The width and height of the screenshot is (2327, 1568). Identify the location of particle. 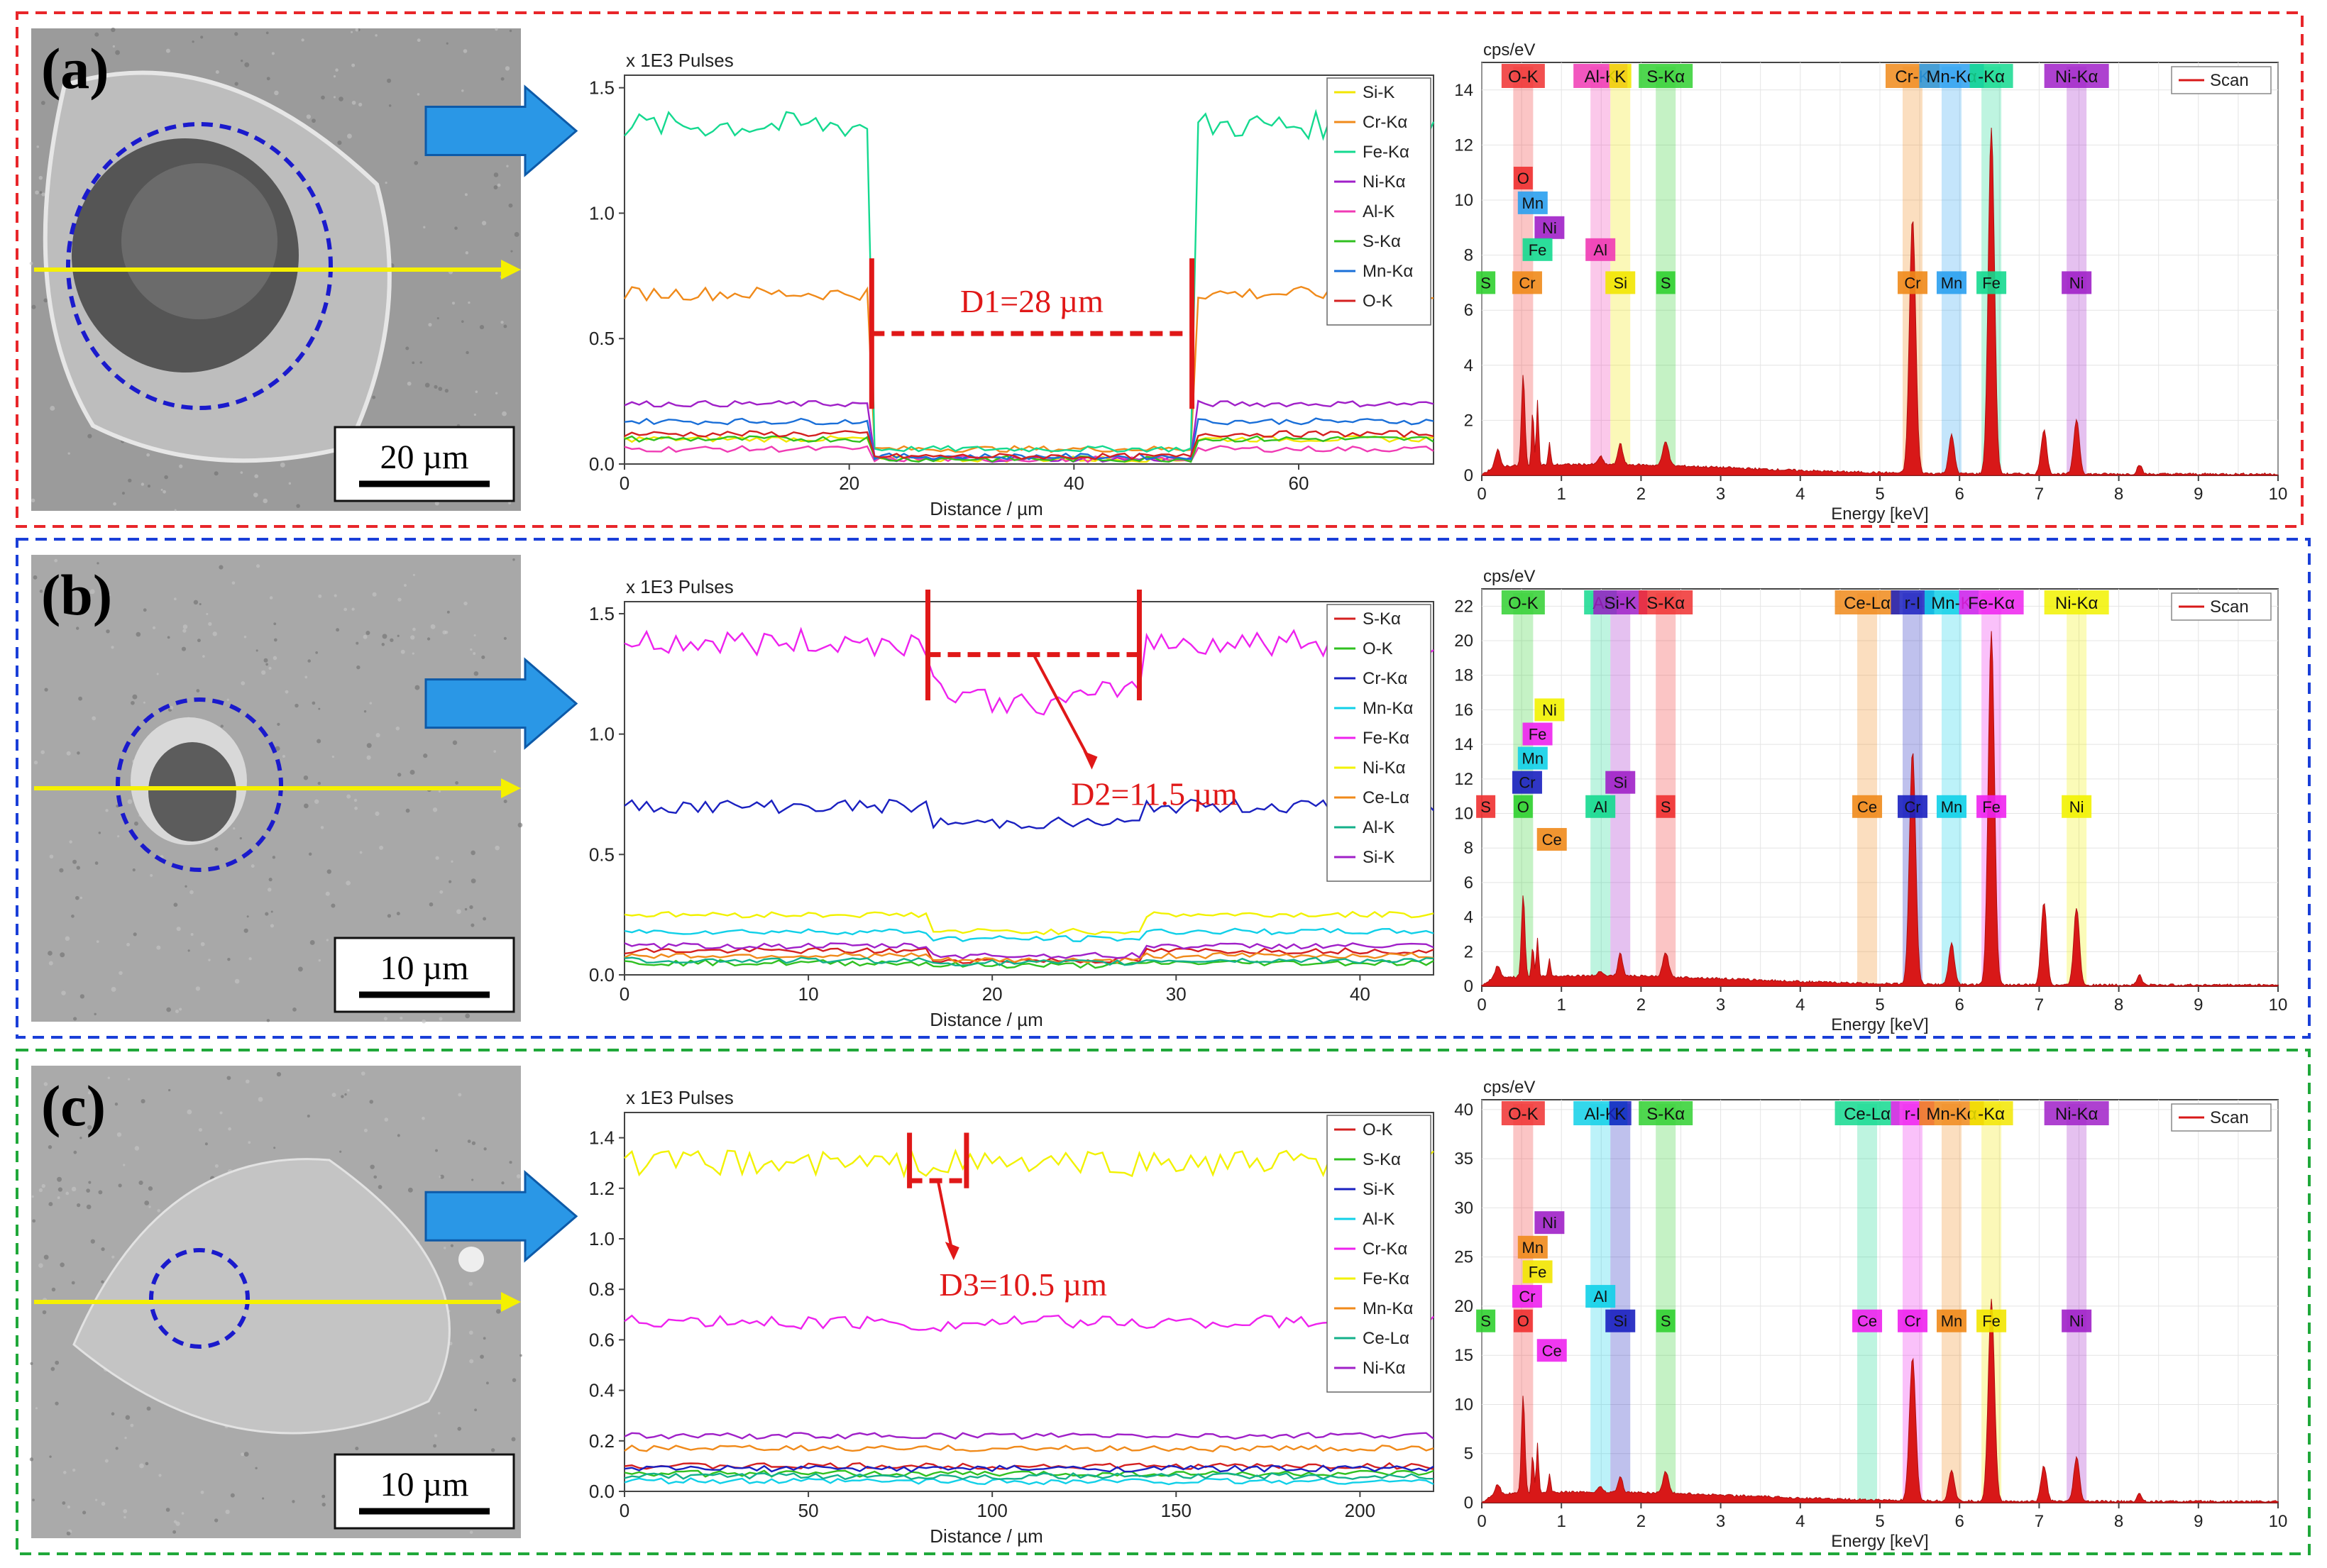
(471, 1259).